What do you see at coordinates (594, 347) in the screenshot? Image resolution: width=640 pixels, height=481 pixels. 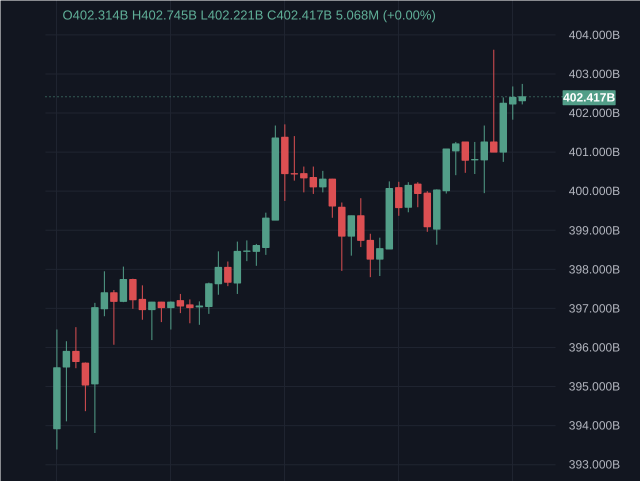 I see `y-tick-label: 396.000B` at bounding box center [594, 347].